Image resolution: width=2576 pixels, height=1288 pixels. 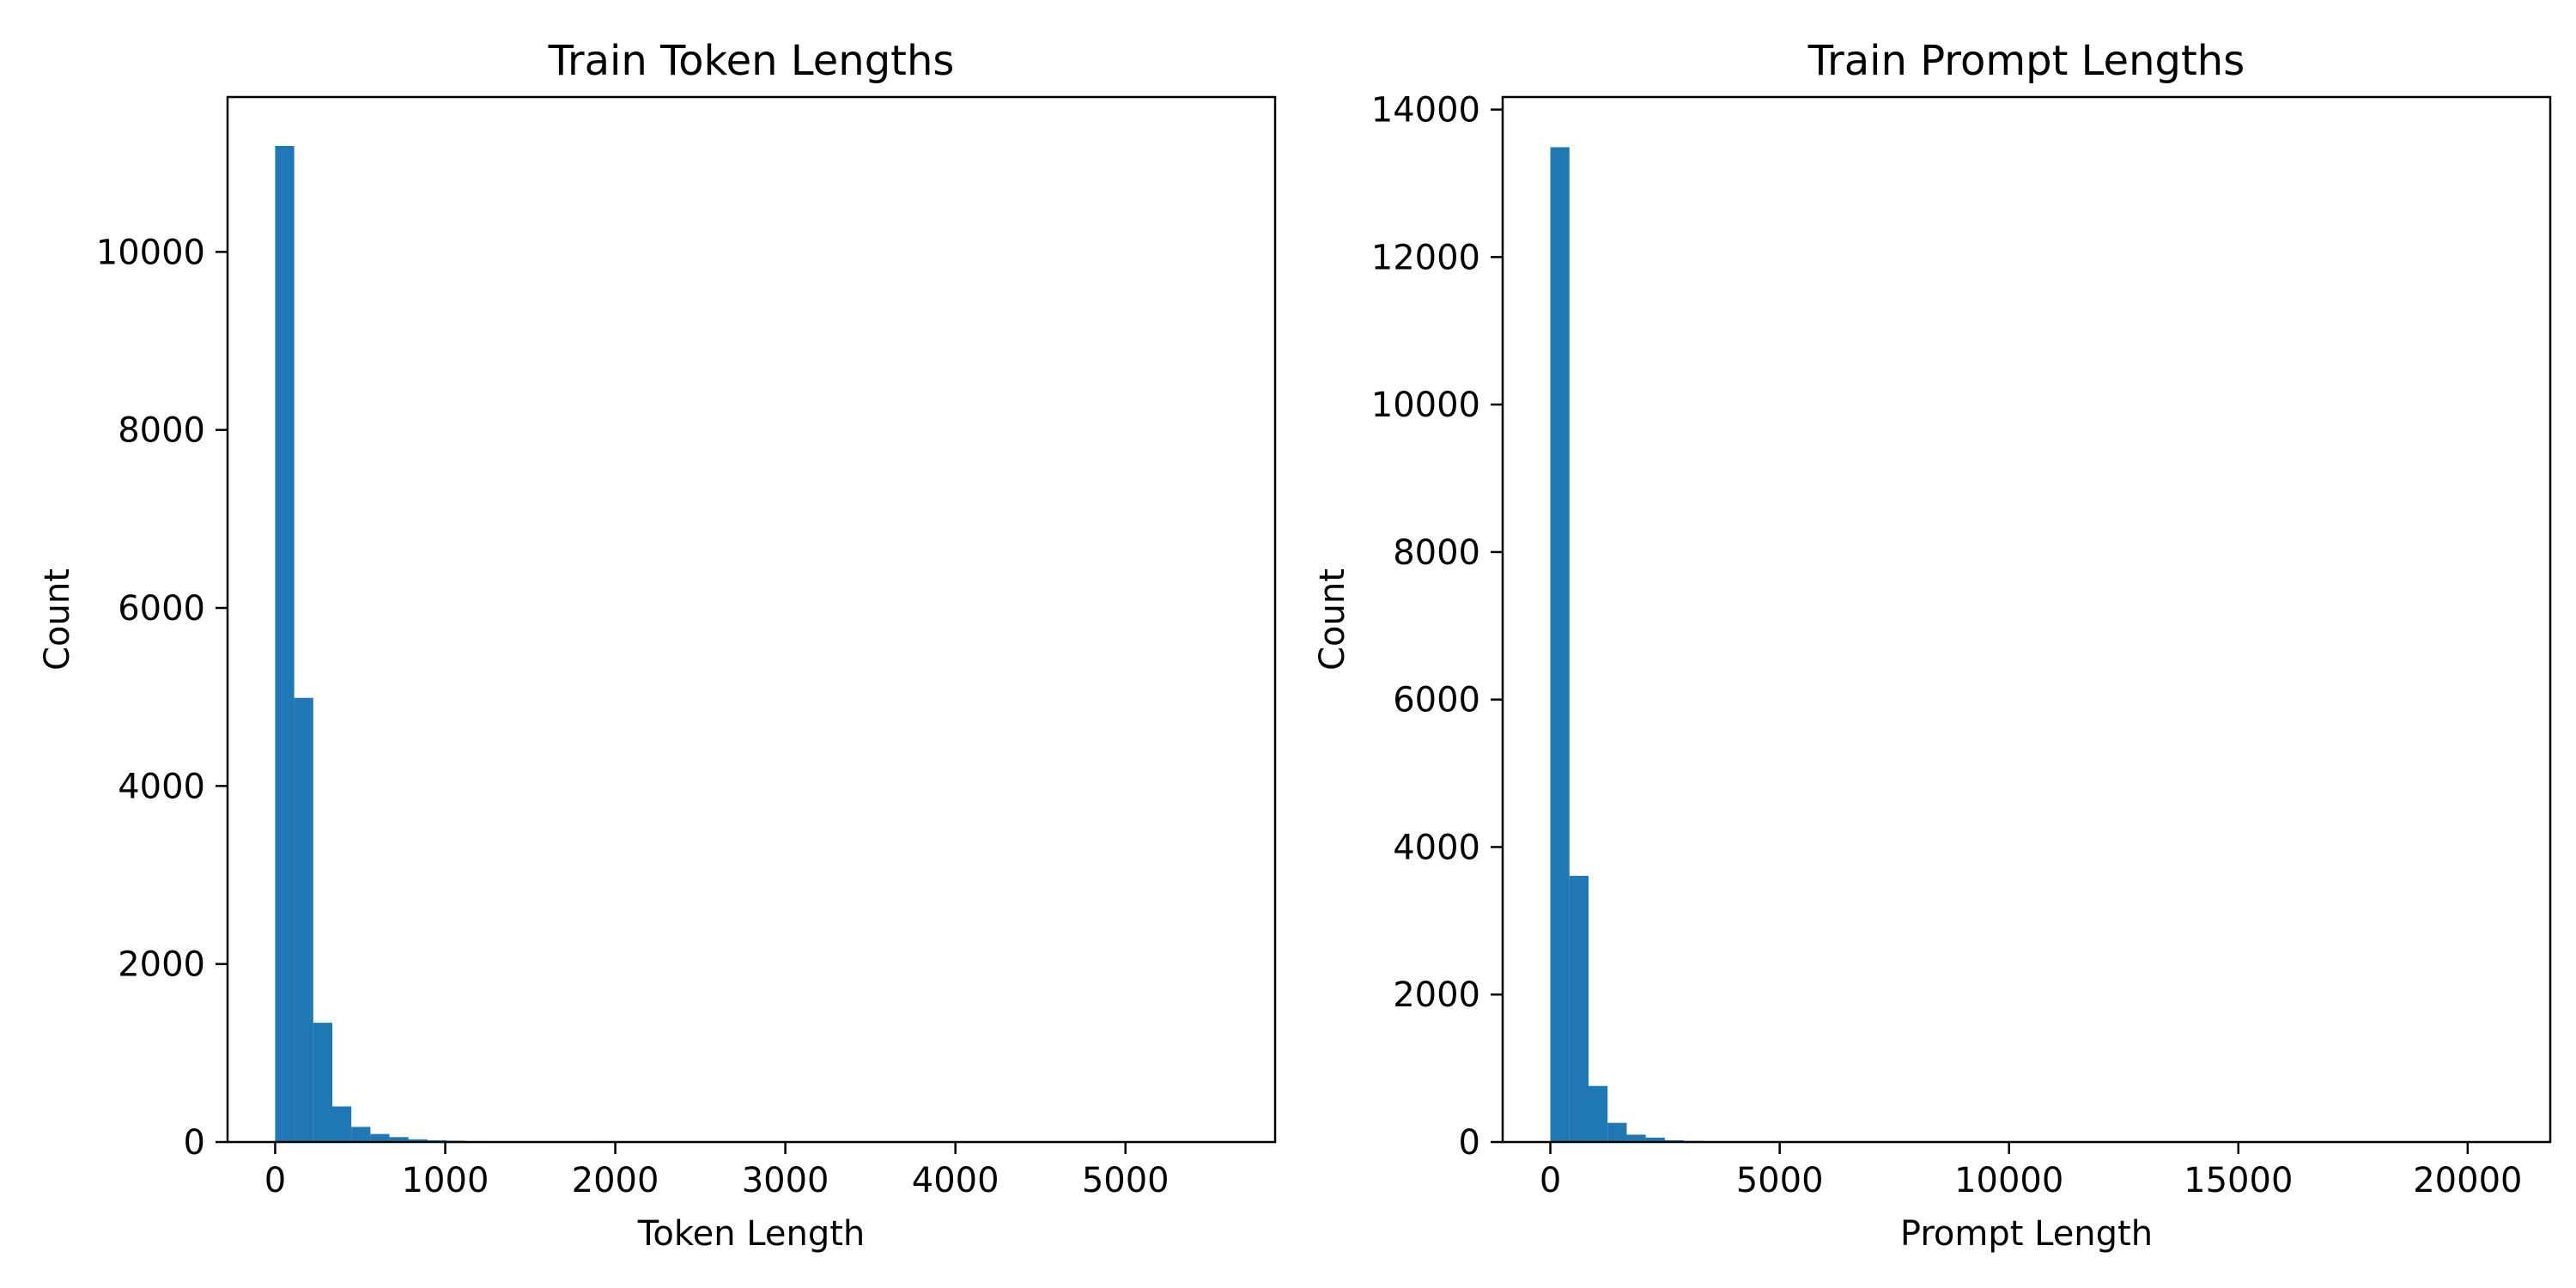 What do you see at coordinates (2238, 1180) in the screenshot?
I see `prompt-length-x-tick-label: 15000` at bounding box center [2238, 1180].